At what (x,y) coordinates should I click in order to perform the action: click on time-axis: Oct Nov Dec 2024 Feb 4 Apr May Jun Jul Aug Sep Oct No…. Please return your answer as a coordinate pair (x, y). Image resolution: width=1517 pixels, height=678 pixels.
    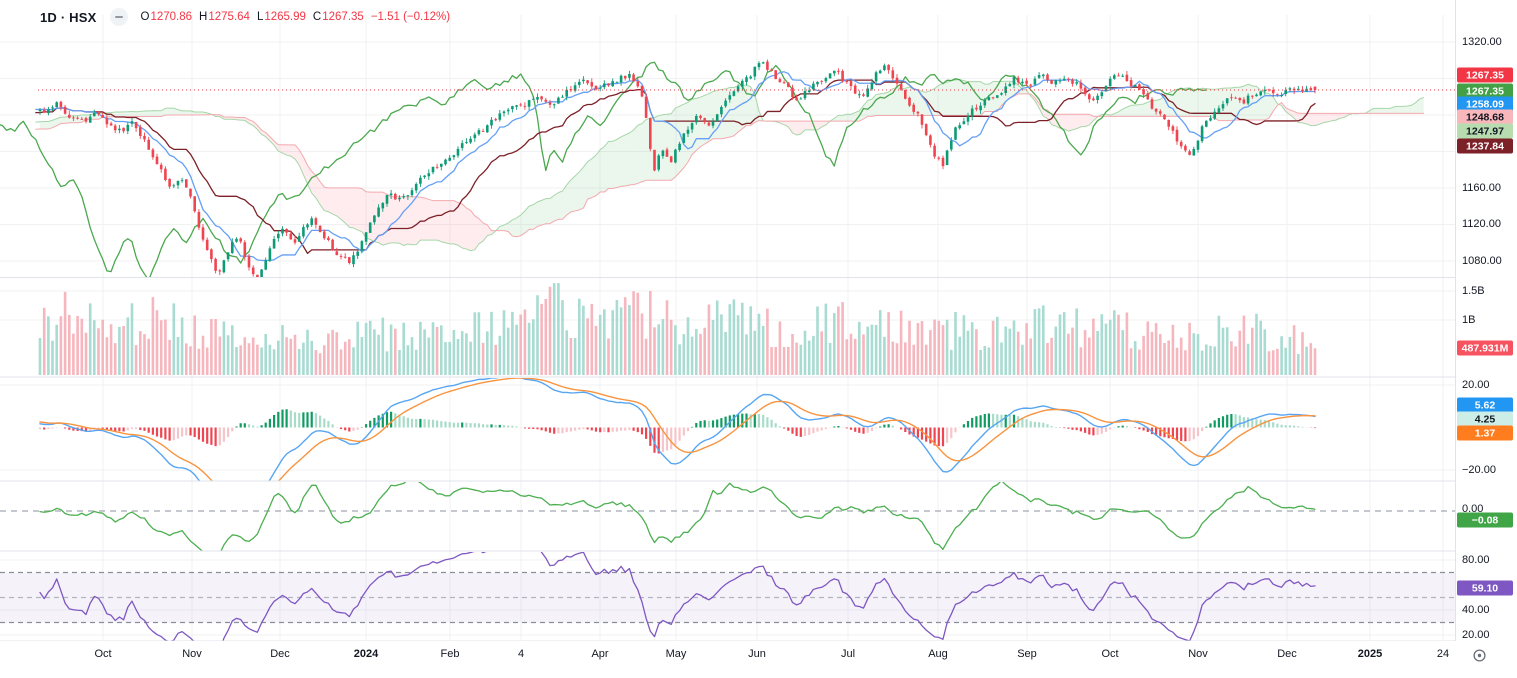
    Looking at the image, I should click on (758, 659).